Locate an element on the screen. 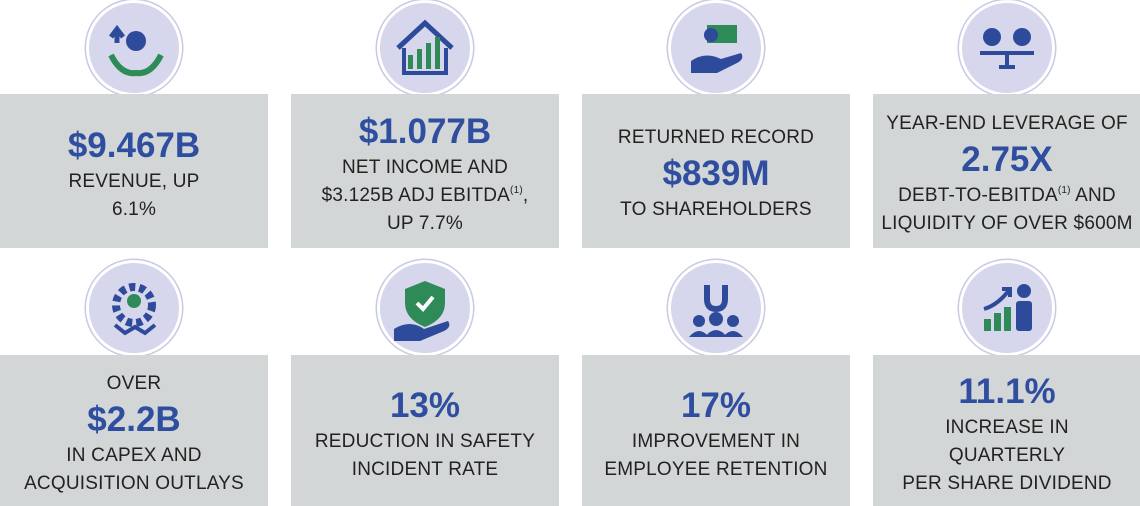  text-line: $3.125B ADJ EBITDA(1), is located at coordinates (425, 196).